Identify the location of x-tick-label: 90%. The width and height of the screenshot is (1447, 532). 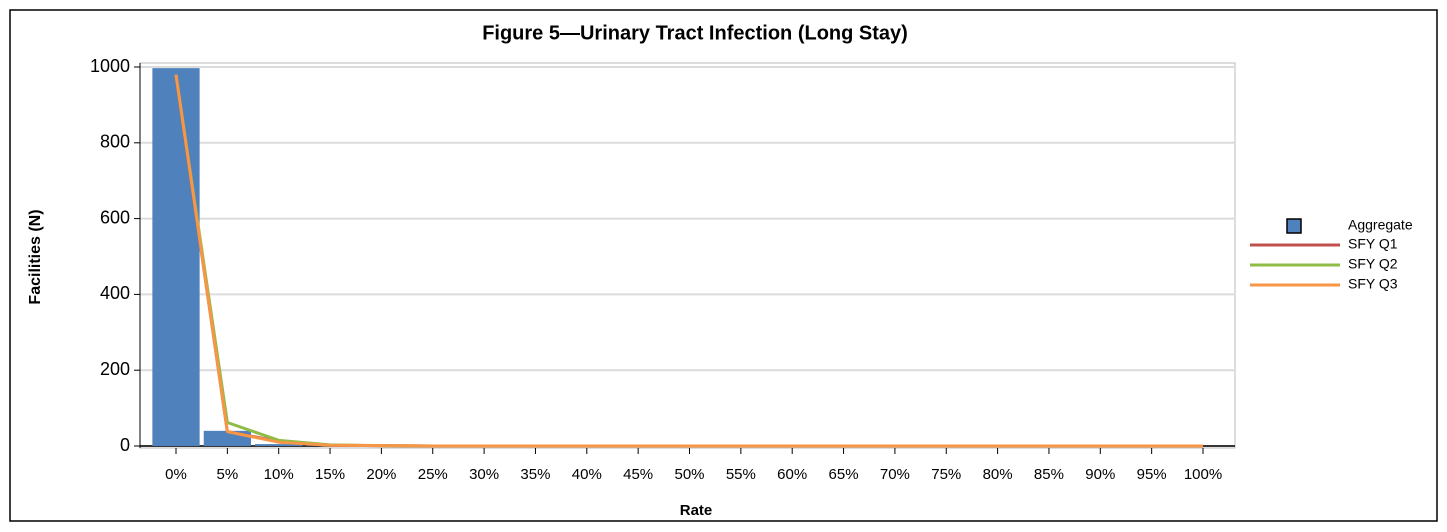
(1100, 474).